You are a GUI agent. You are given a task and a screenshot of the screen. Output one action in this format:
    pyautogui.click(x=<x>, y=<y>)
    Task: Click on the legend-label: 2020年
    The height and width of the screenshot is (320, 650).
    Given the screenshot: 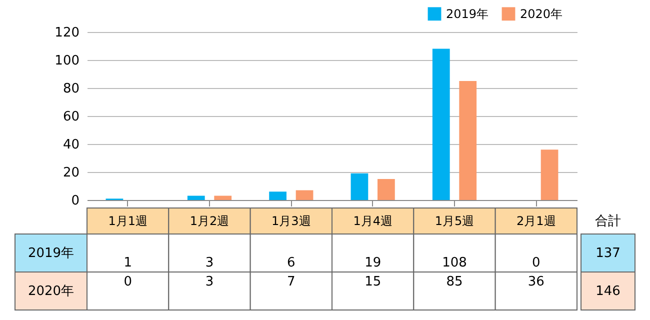 What is the action you would take?
    pyautogui.click(x=541, y=13)
    